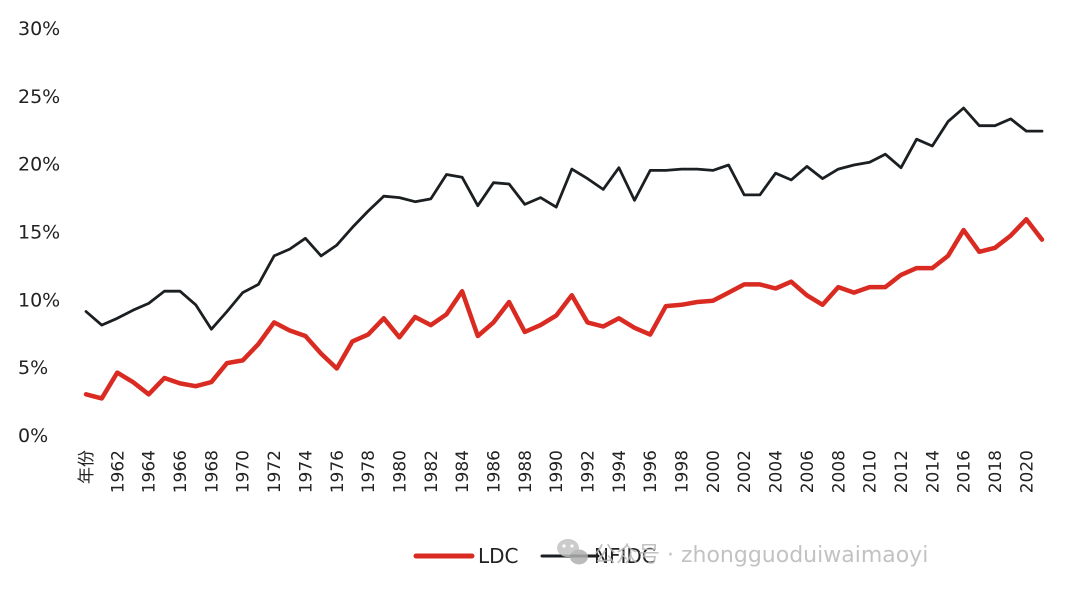 Image resolution: width=1080 pixels, height=597 pixels. Describe the element at coordinates (777, 471) in the screenshot. I see `x-tick-label: 2004` at that location.